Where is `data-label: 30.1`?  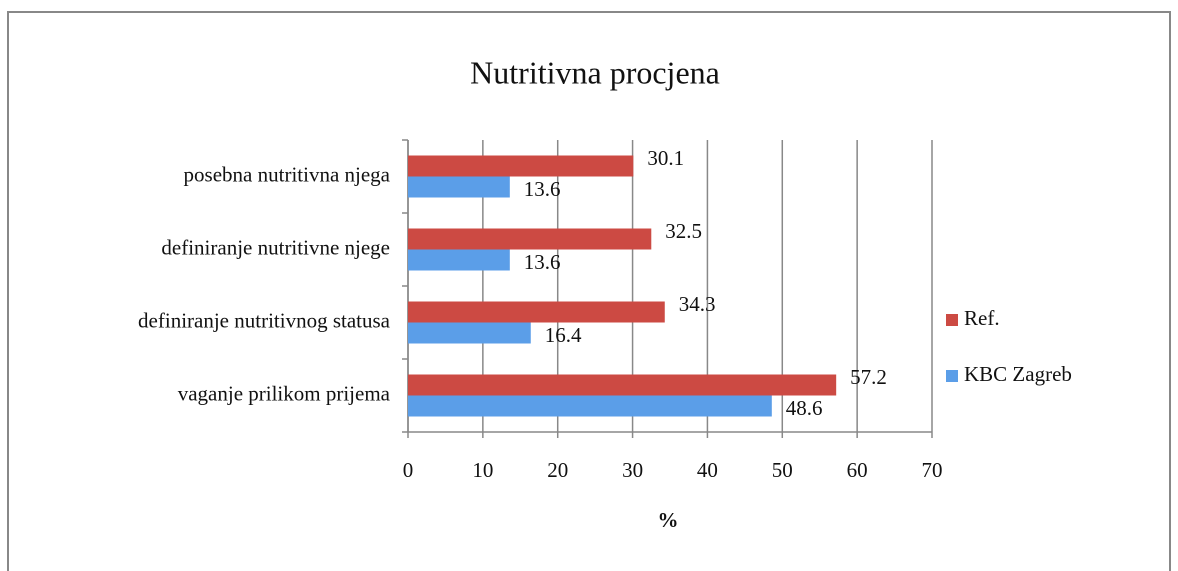
data-label: 30.1 is located at coordinates (665, 158).